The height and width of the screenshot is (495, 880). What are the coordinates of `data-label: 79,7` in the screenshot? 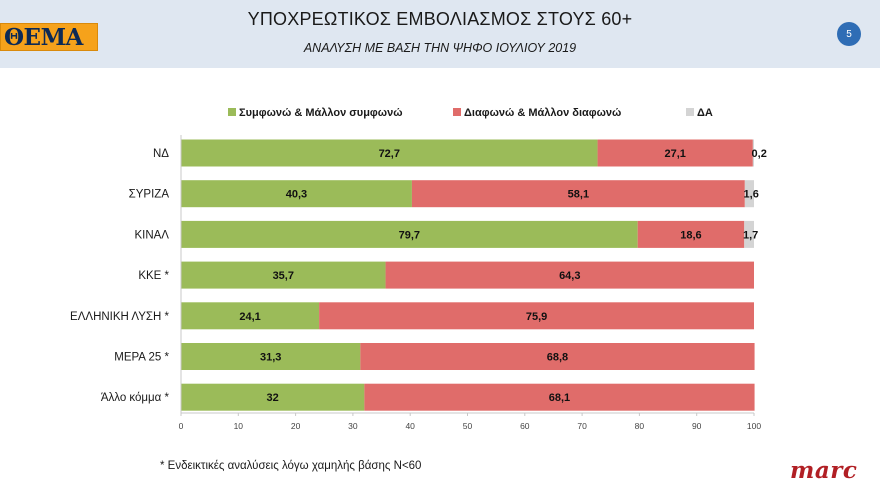 It's located at (409, 235).